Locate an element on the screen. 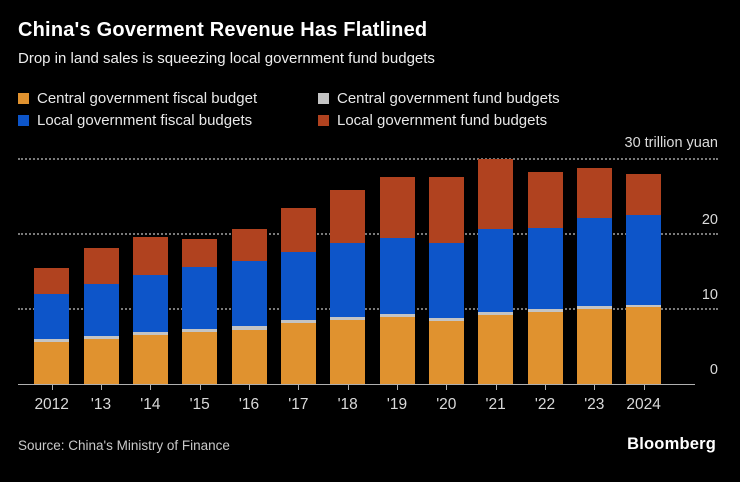  x-axis-label: '16 is located at coordinates (249, 404).